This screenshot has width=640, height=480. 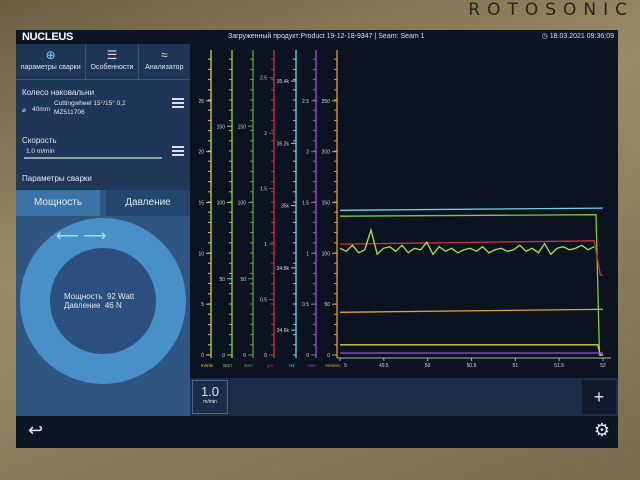 What do you see at coordinates (40, 151) in the screenshot?
I see `speed-value: 1.0 m/min` at bounding box center [40, 151].